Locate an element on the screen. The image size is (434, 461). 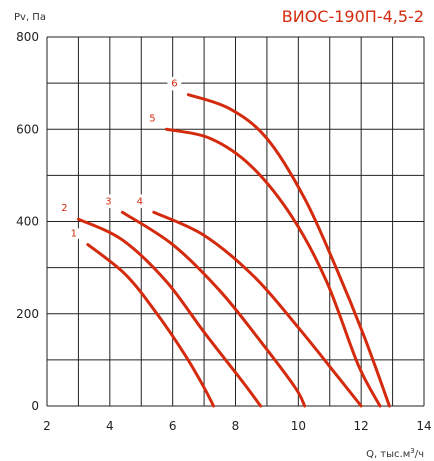
x-tick-label: 4 is located at coordinates (110, 426).